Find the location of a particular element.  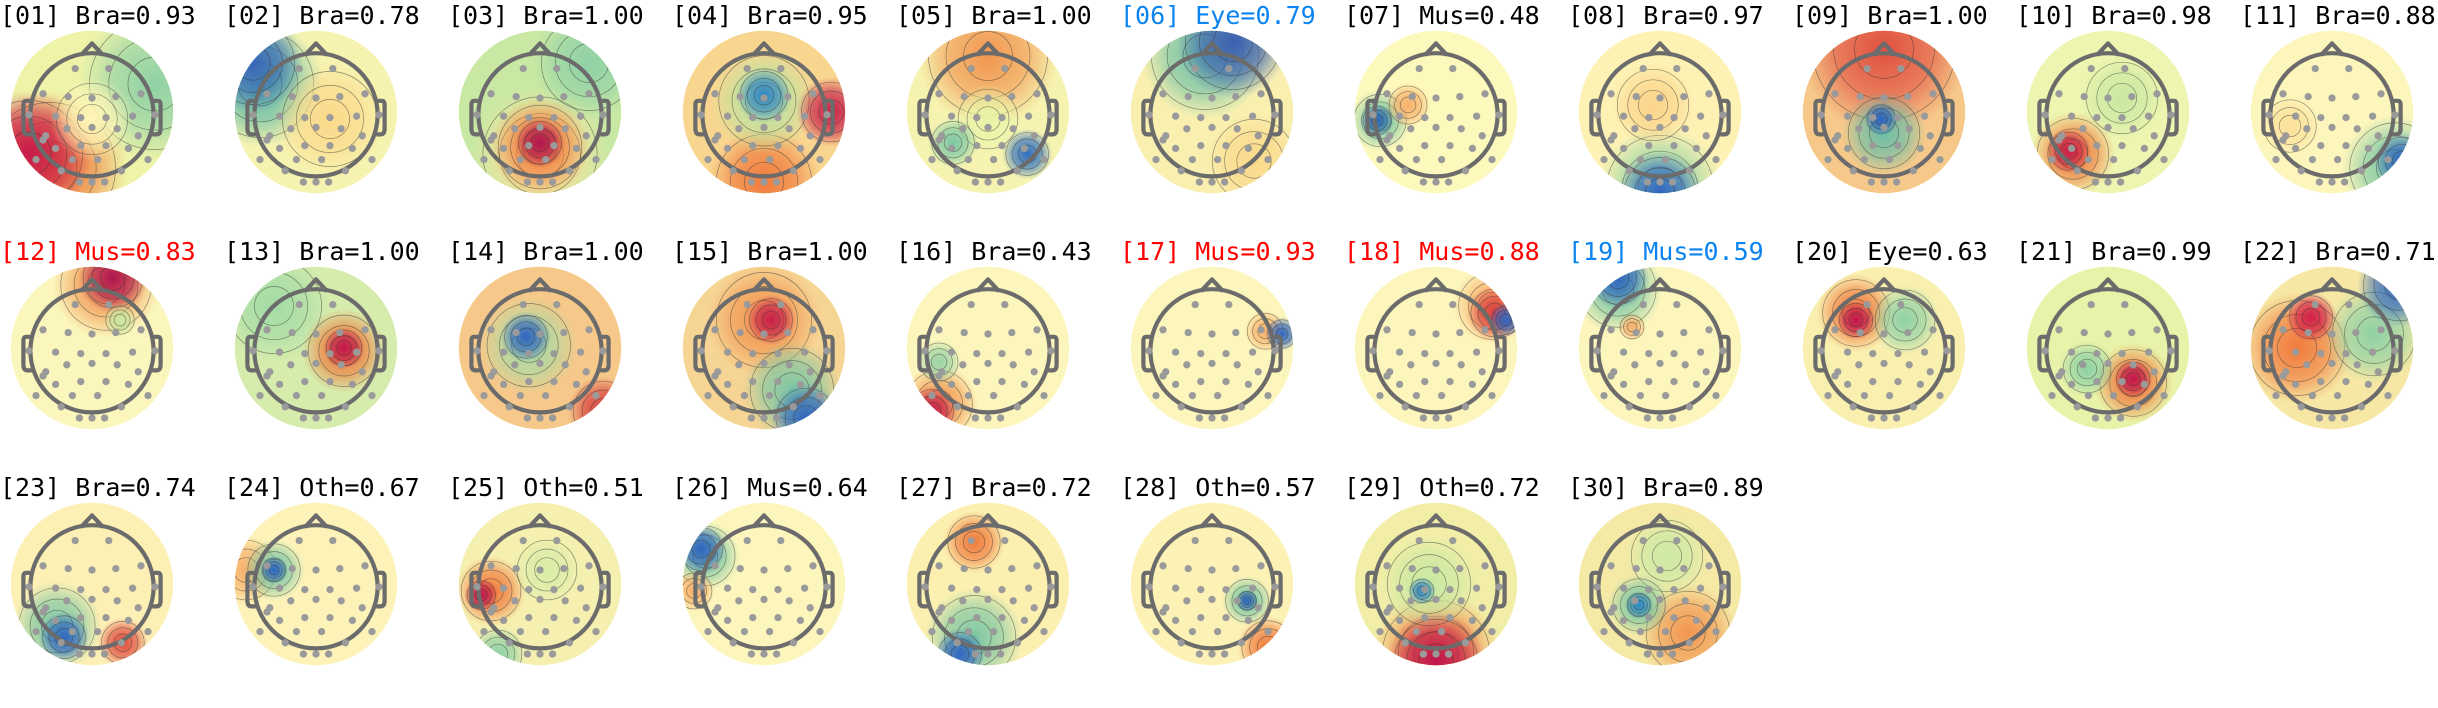

right-ear-icon is located at coordinates (1501, 117).